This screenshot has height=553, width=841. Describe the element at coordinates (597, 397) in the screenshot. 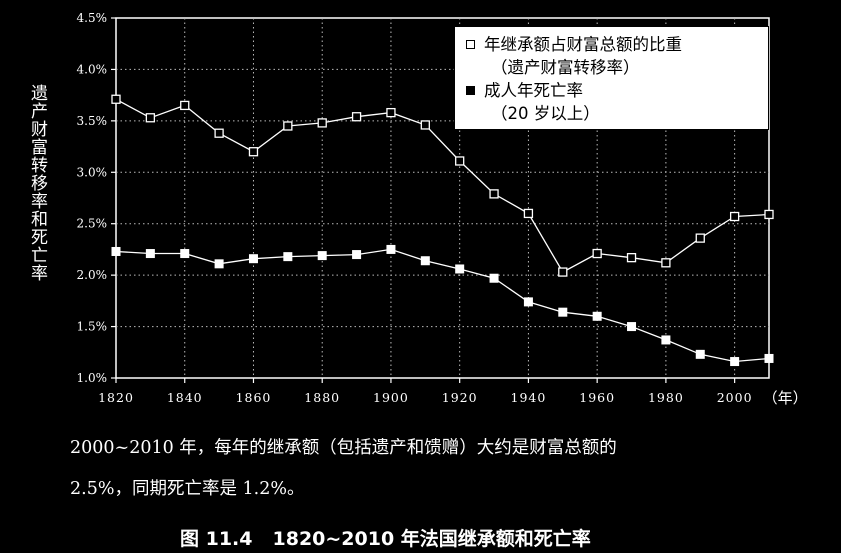

I see `x-tick-label: 1960` at that location.